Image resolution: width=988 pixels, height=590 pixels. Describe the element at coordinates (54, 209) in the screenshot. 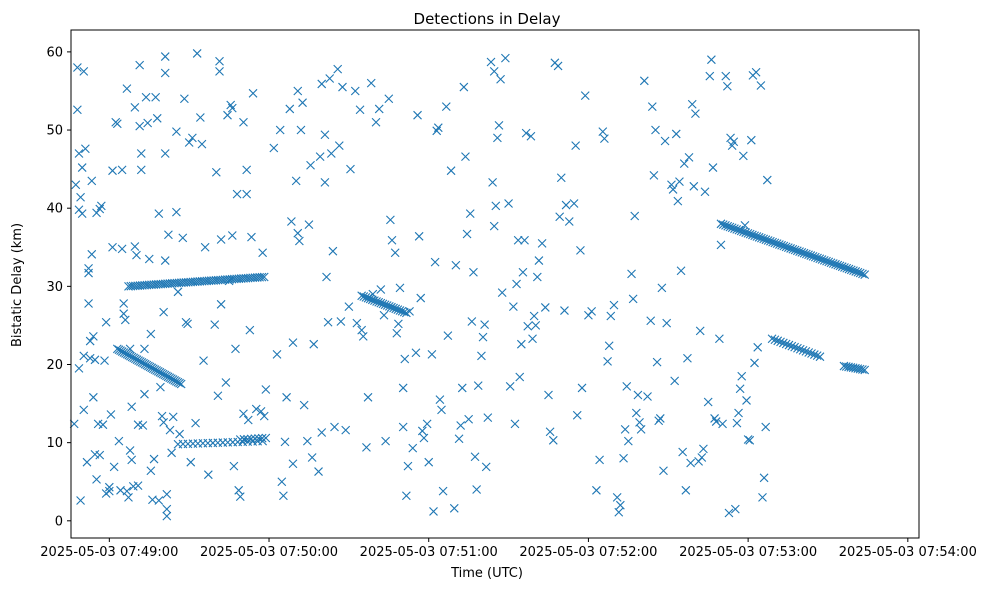

I see `y-tick-label-4: 40` at that location.